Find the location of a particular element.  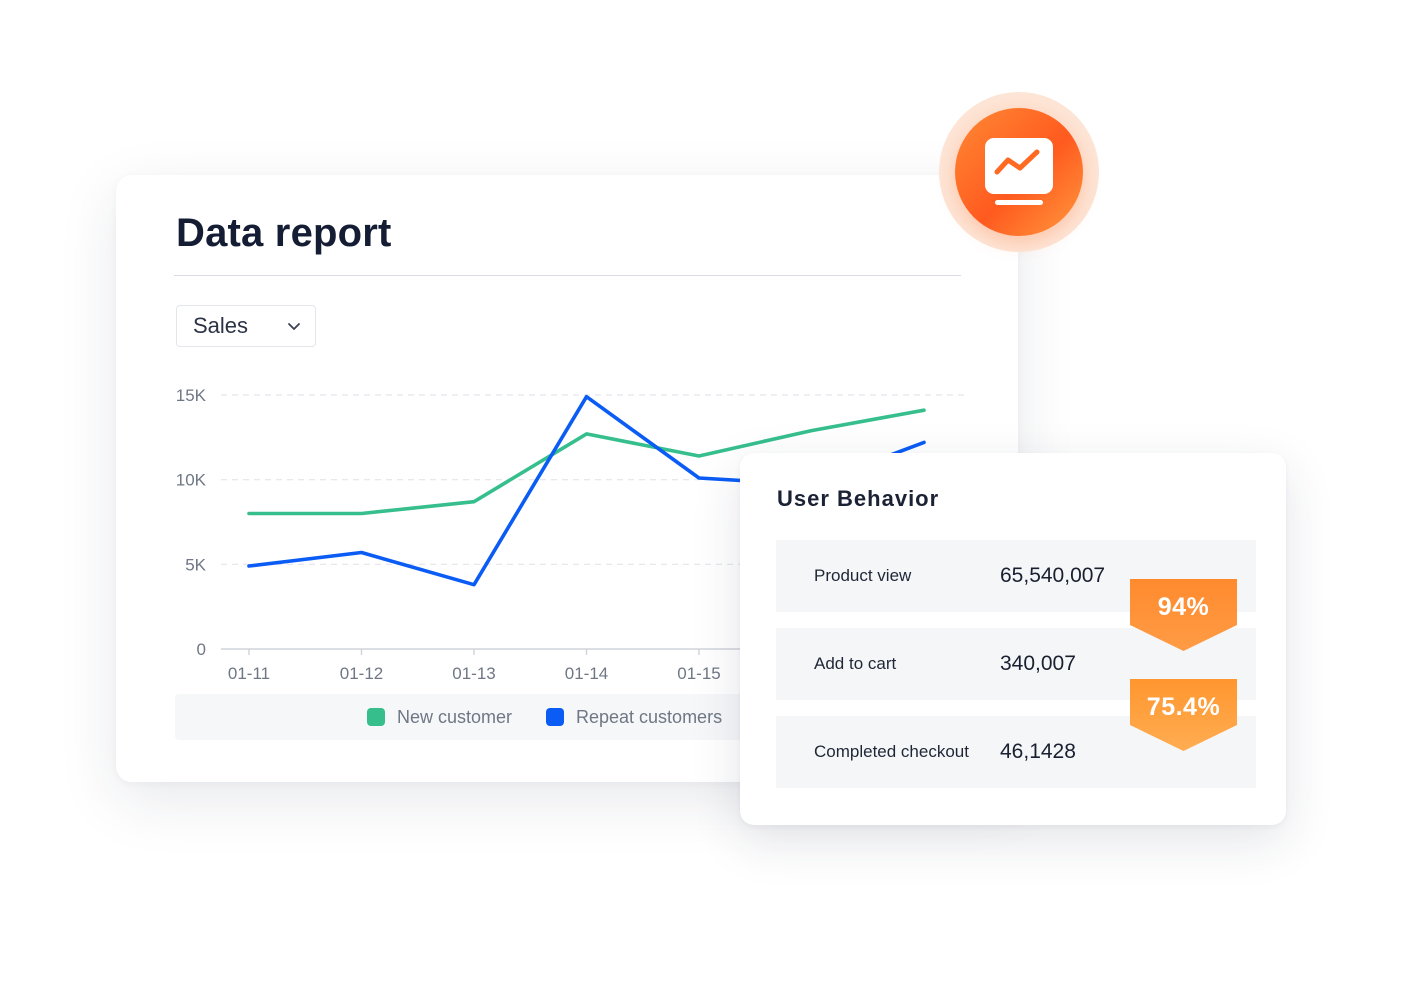

y-tick-label: 0 is located at coordinates (201, 649).